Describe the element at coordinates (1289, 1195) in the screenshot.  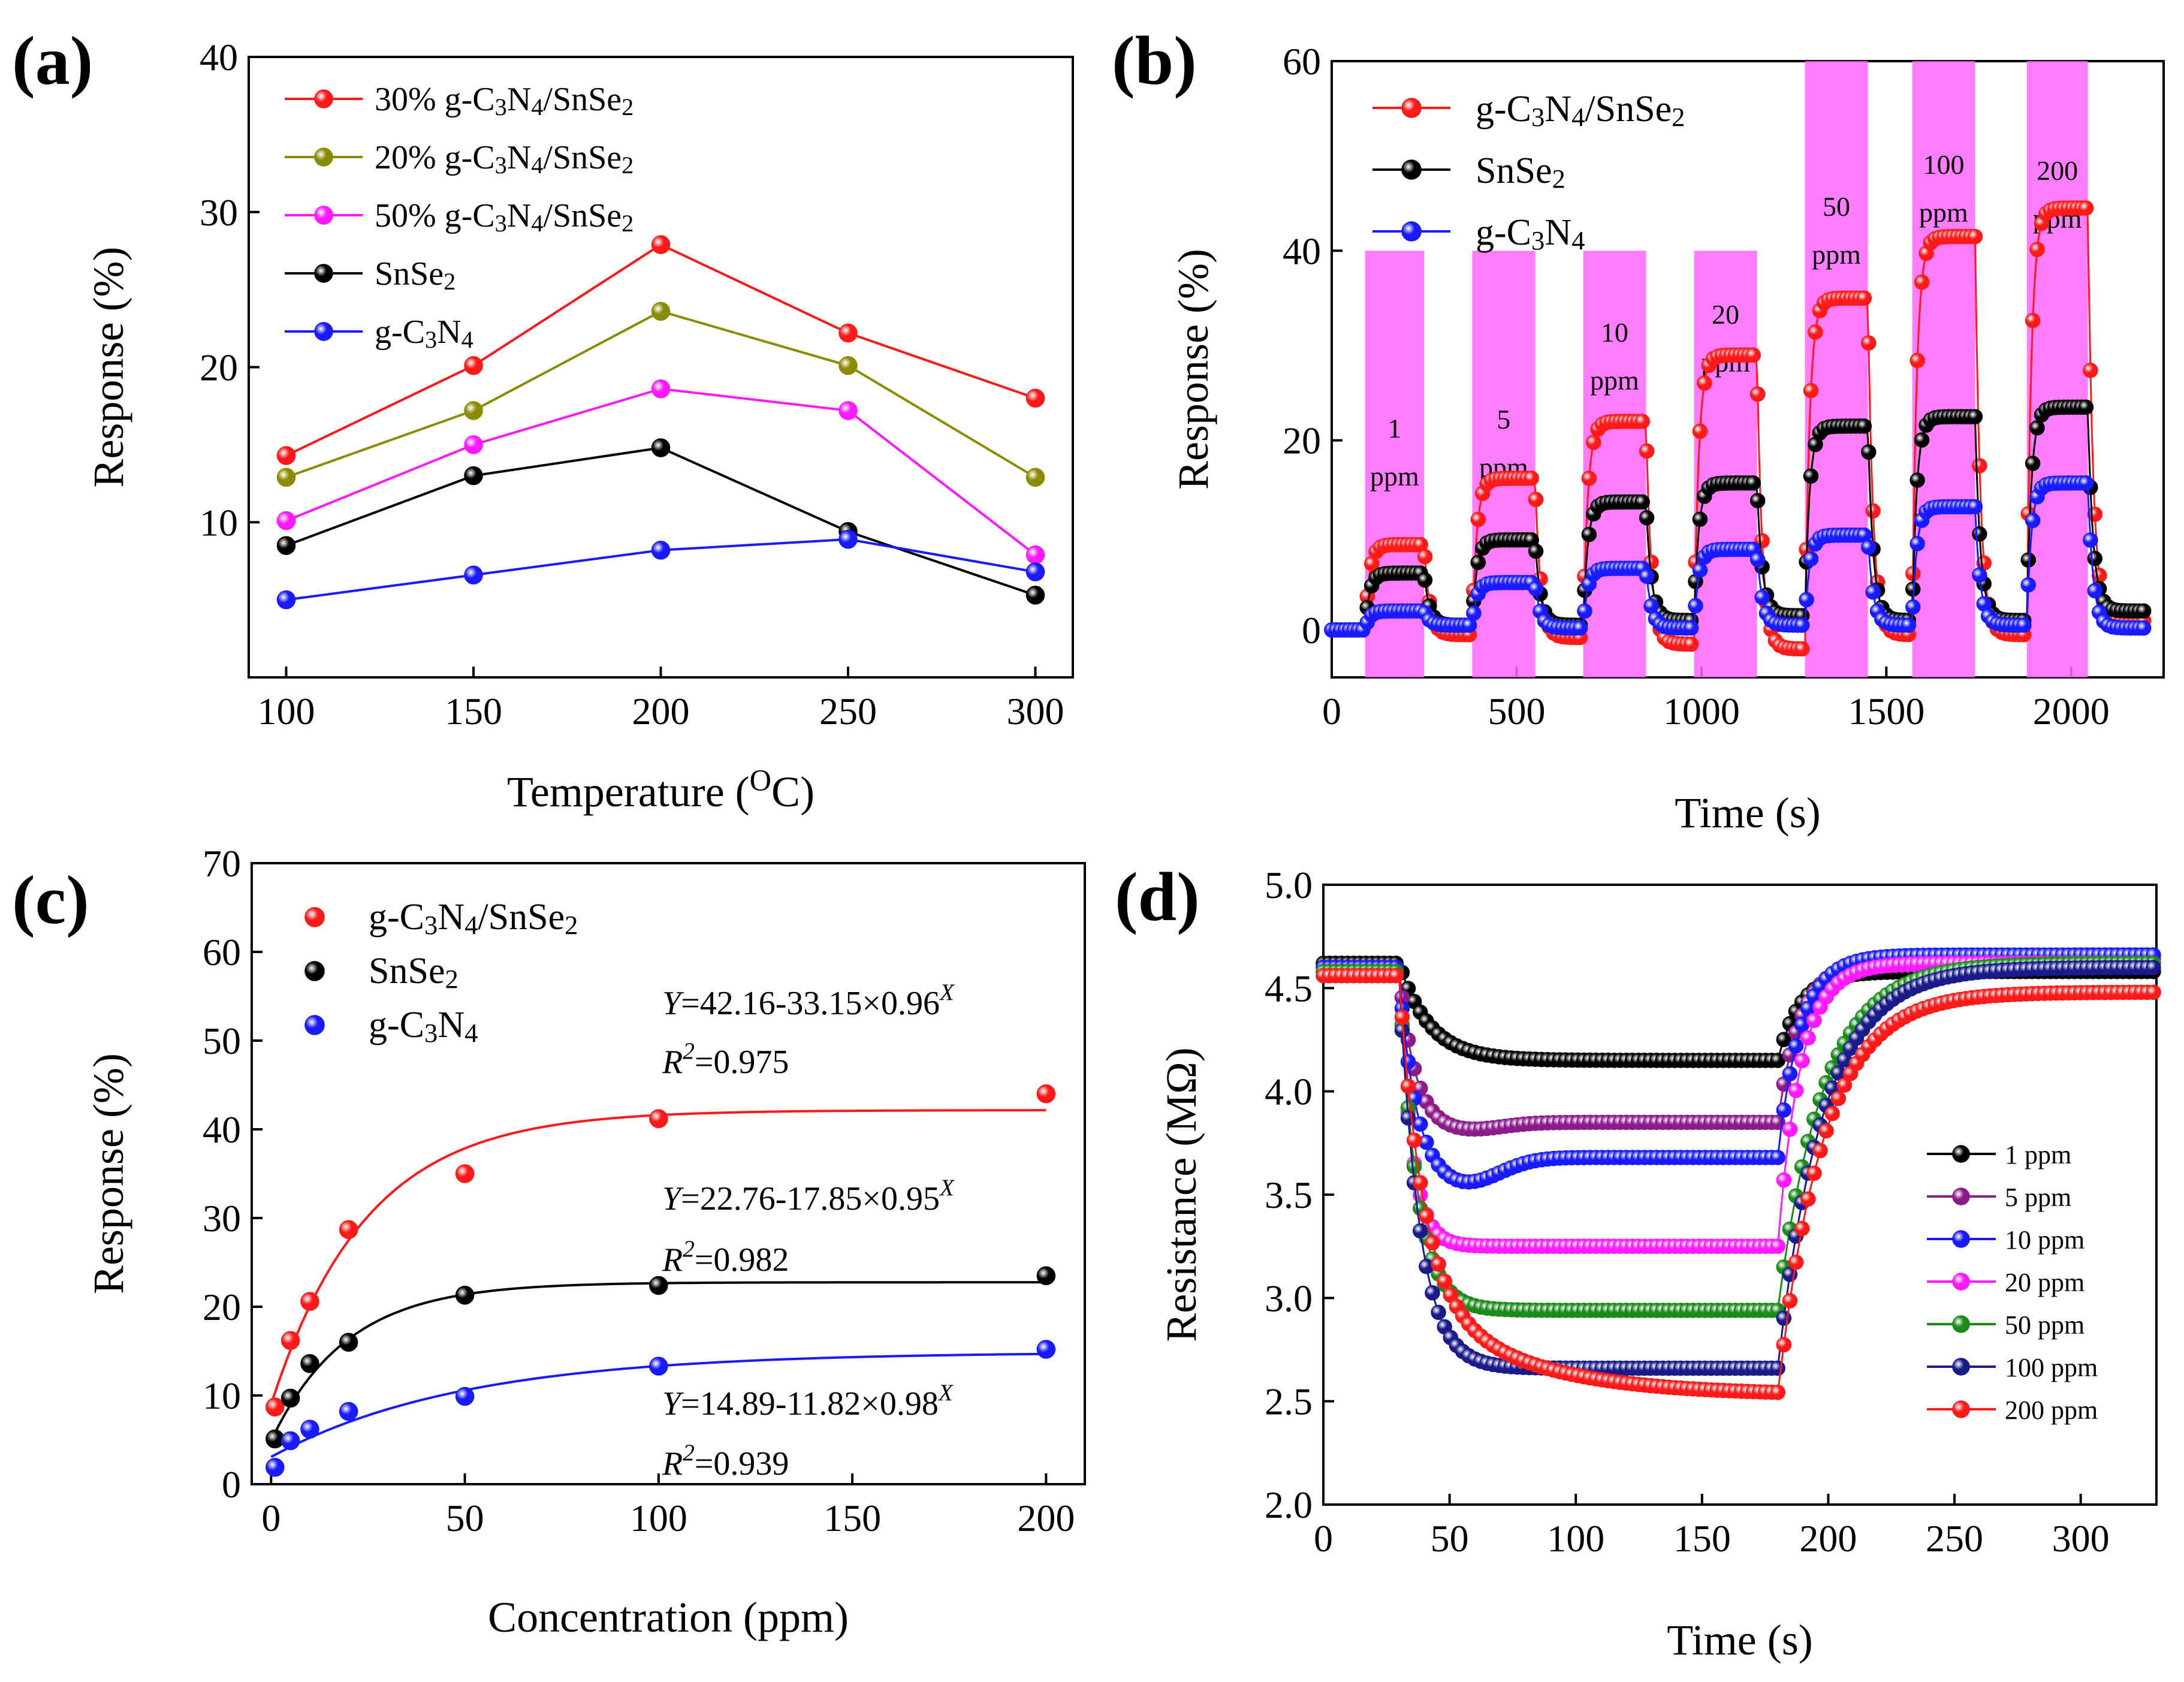
I see `y-tick-label-3: 3.5` at that location.